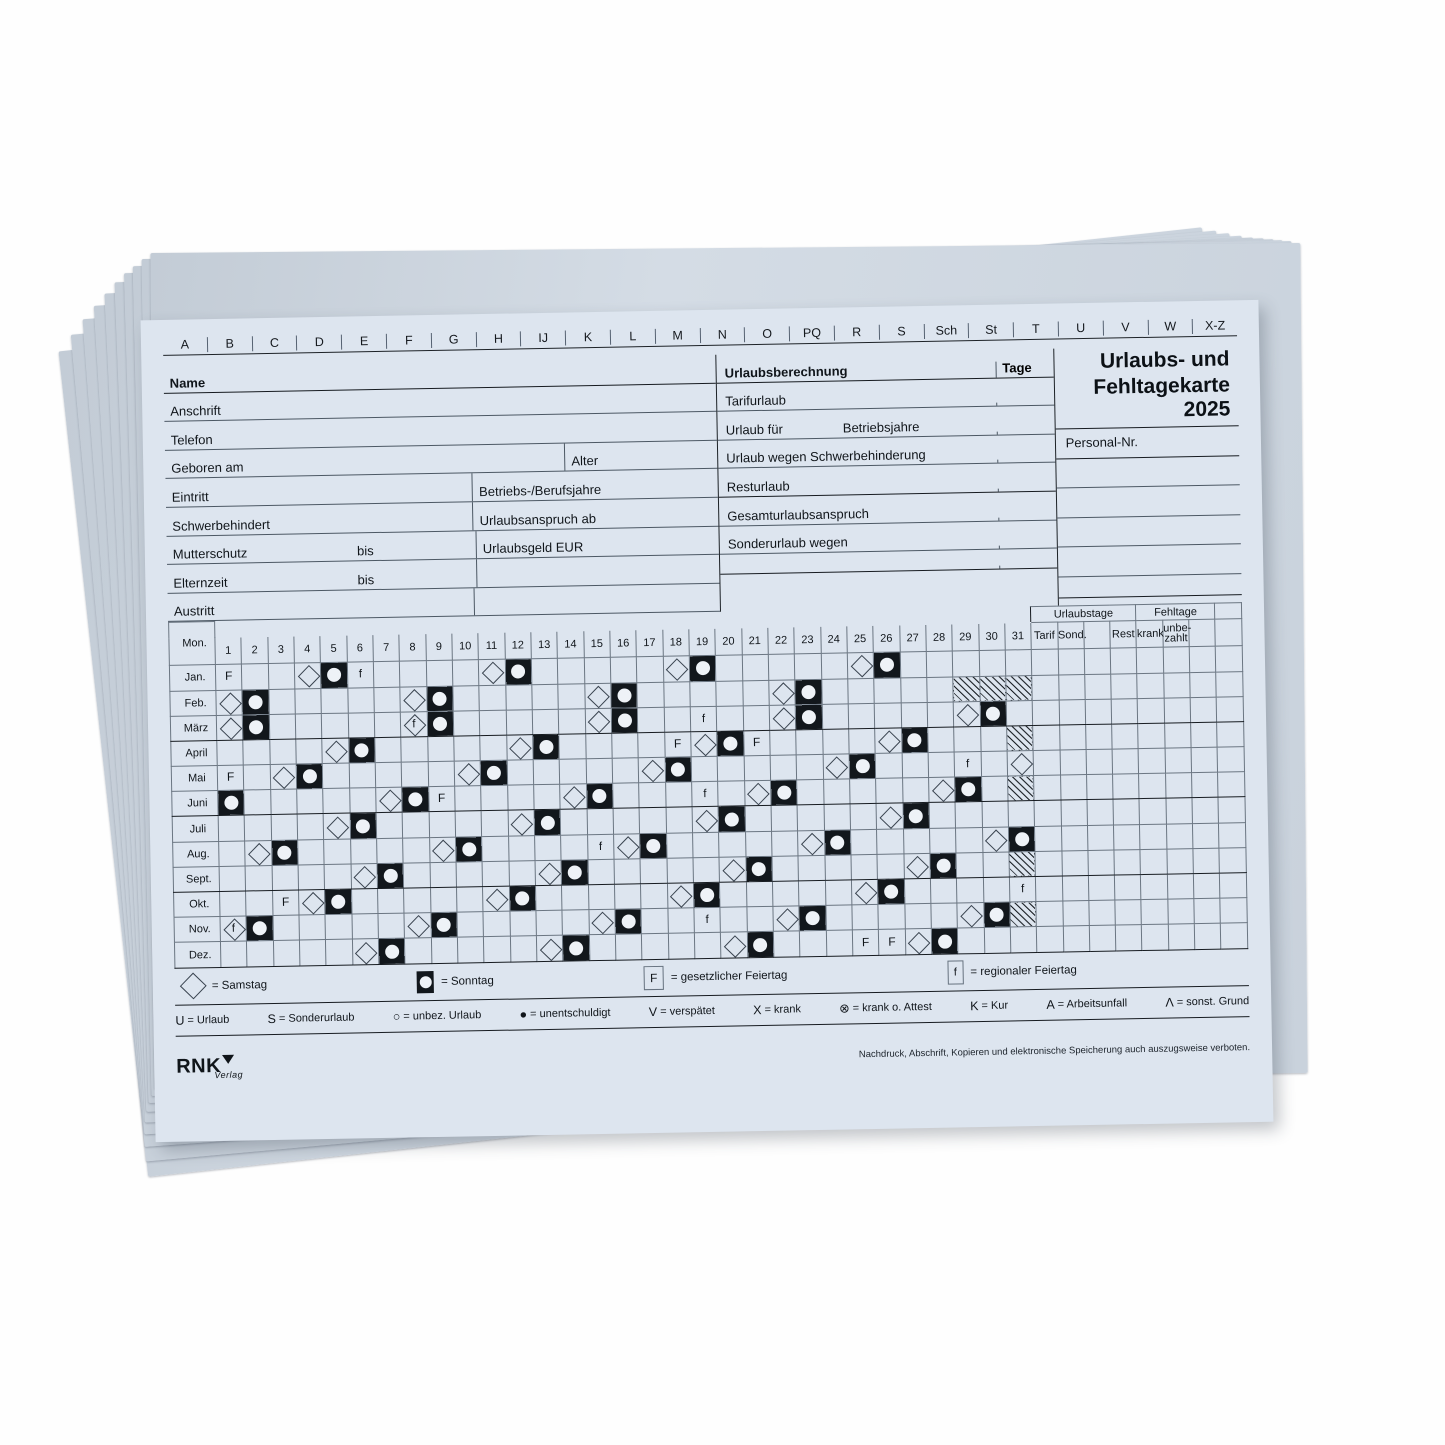 The width and height of the screenshot is (1445, 1445). What do you see at coordinates (185, 345) in the screenshot?
I see `index-letter-a: A` at bounding box center [185, 345].